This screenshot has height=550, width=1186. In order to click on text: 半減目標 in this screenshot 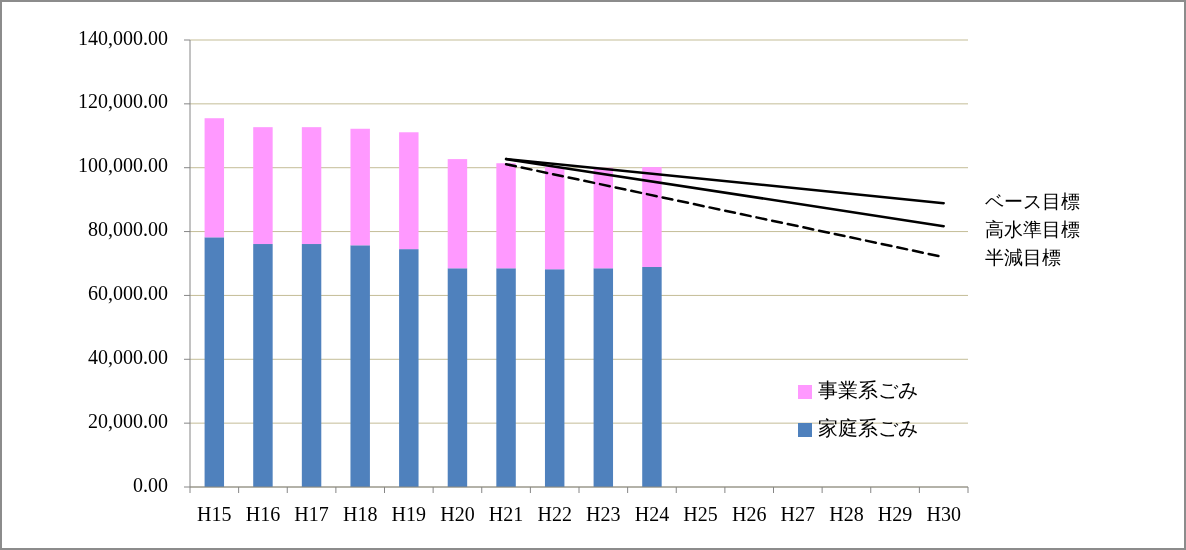, I will do `click(1023, 257)`.